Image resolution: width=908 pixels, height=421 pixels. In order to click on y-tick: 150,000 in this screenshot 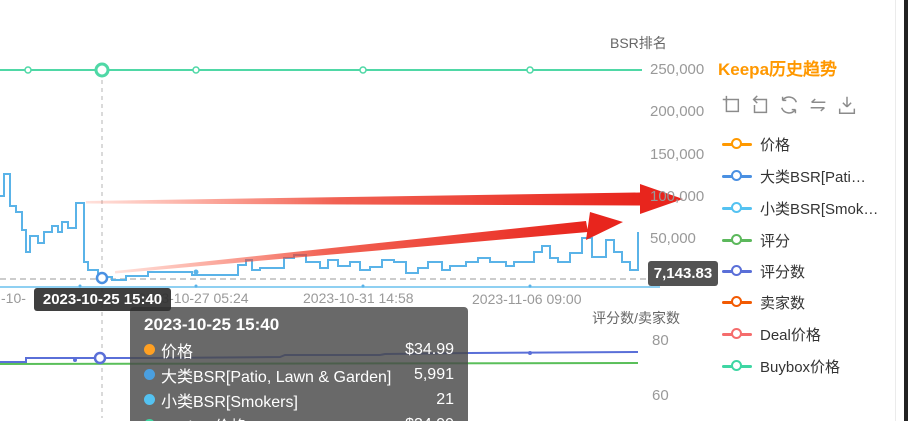, I will do `click(677, 154)`.